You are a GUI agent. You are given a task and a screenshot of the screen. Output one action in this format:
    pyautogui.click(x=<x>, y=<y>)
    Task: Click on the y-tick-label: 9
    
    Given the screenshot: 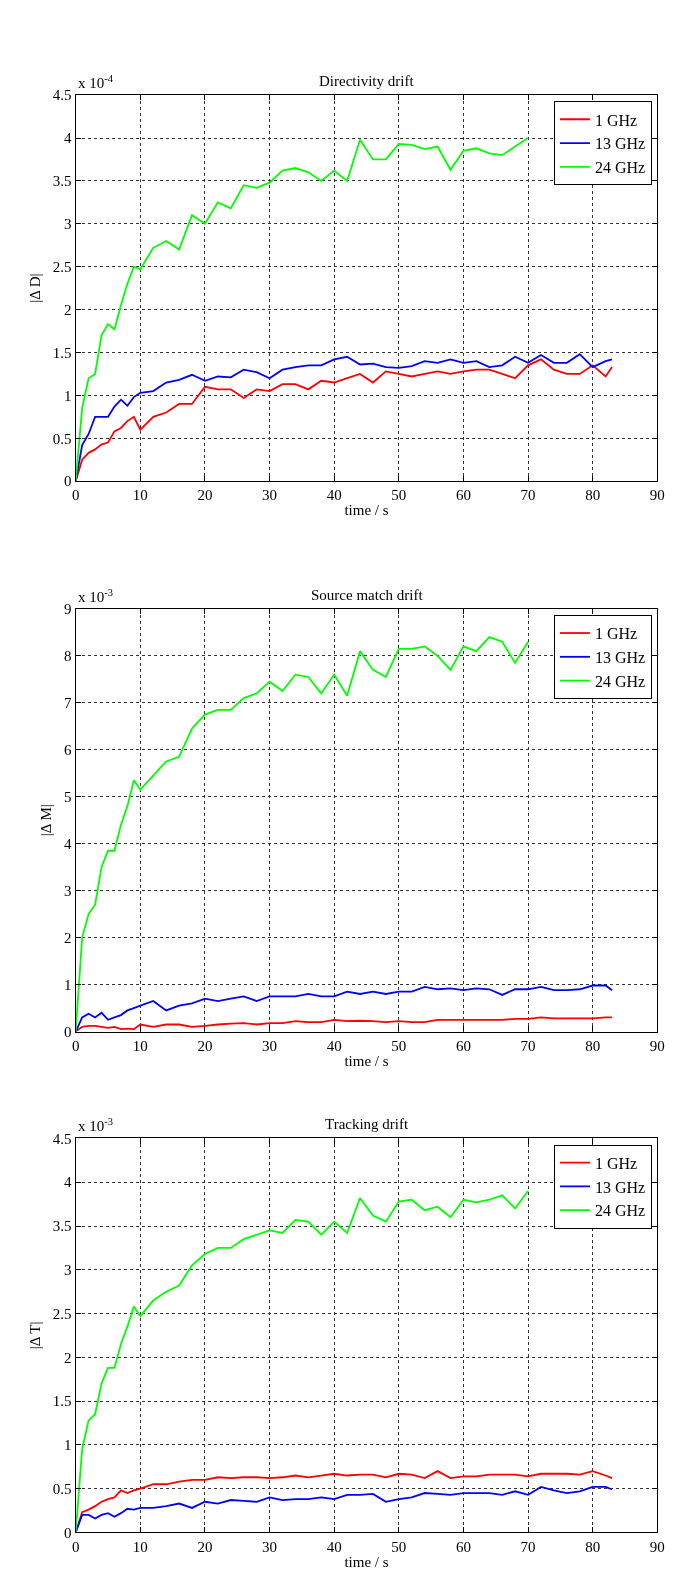 What is the action you would take?
    pyautogui.click(x=68, y=609)
    